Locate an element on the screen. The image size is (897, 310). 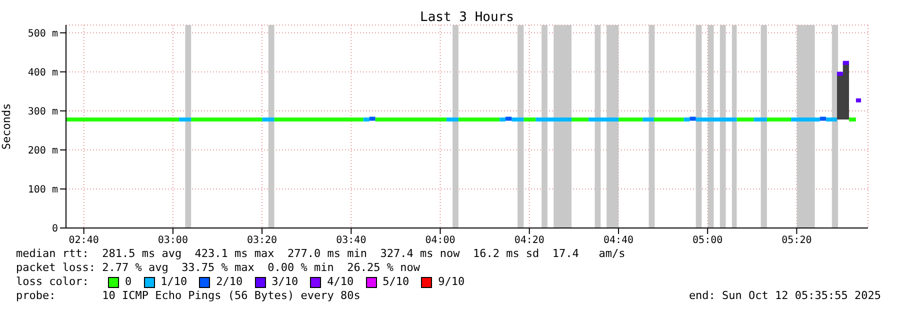
chart-title: Last 3 Hours is located at coordinates (467, 17).